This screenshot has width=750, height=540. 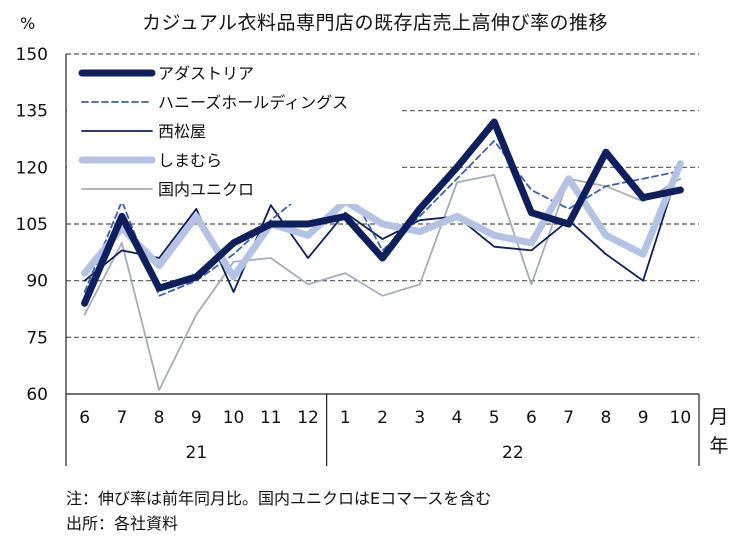 I want to click on x-tick-label: 4, so click(x=457, y=418).